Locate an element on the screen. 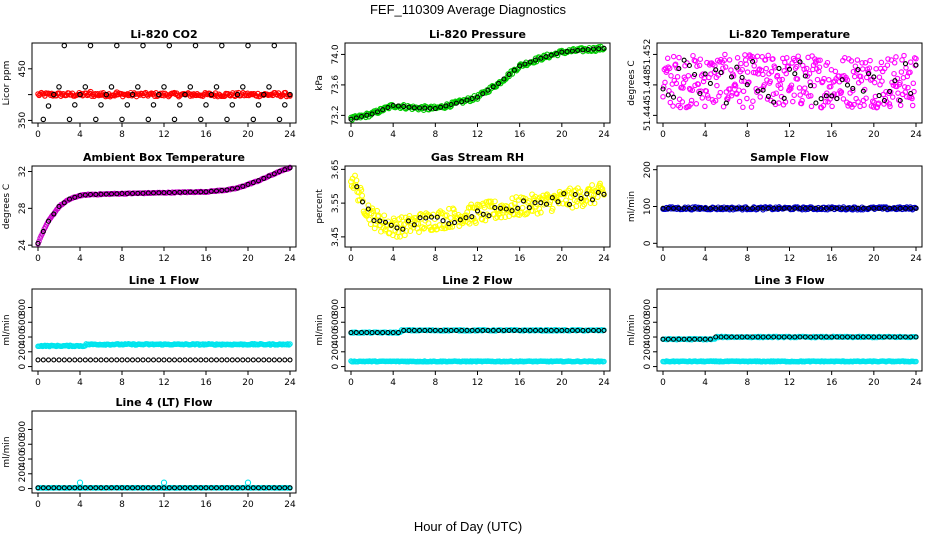  x-tick-label: 16 is located at coordinates (206, 259).